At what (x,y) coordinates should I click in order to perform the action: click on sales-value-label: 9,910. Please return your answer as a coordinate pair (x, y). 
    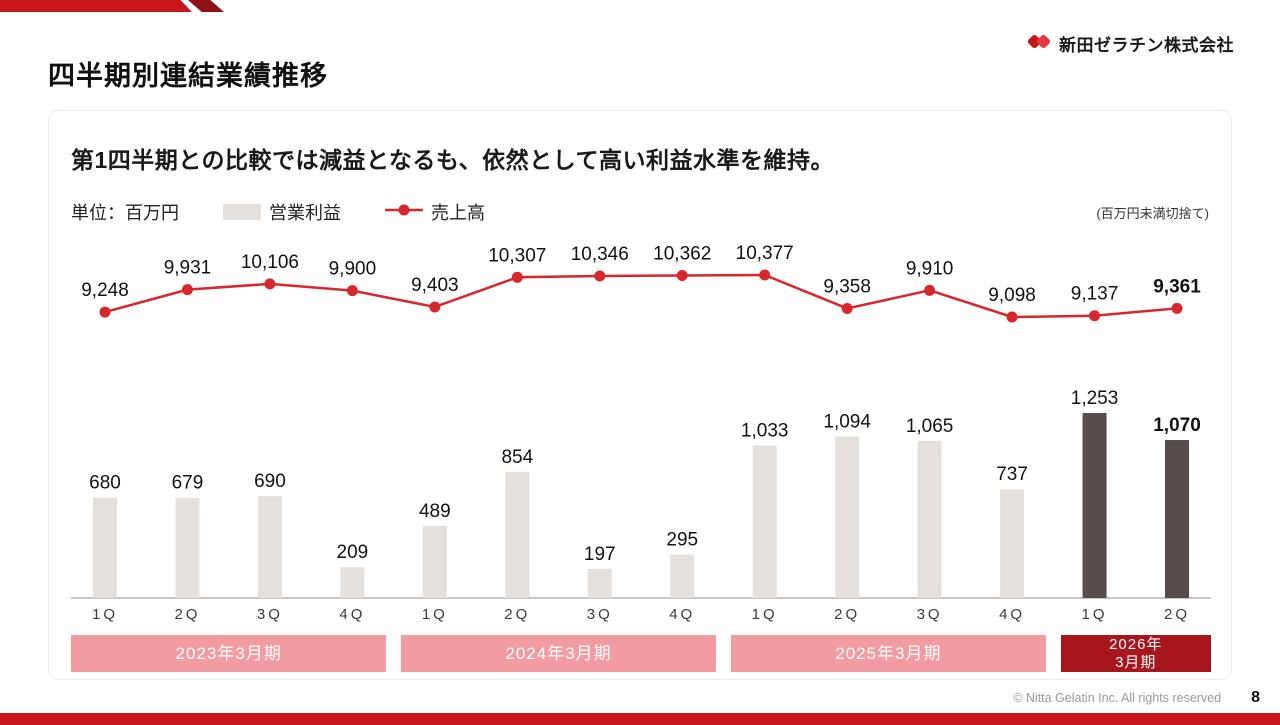
    Looking at the image, I should click on (930, 268).